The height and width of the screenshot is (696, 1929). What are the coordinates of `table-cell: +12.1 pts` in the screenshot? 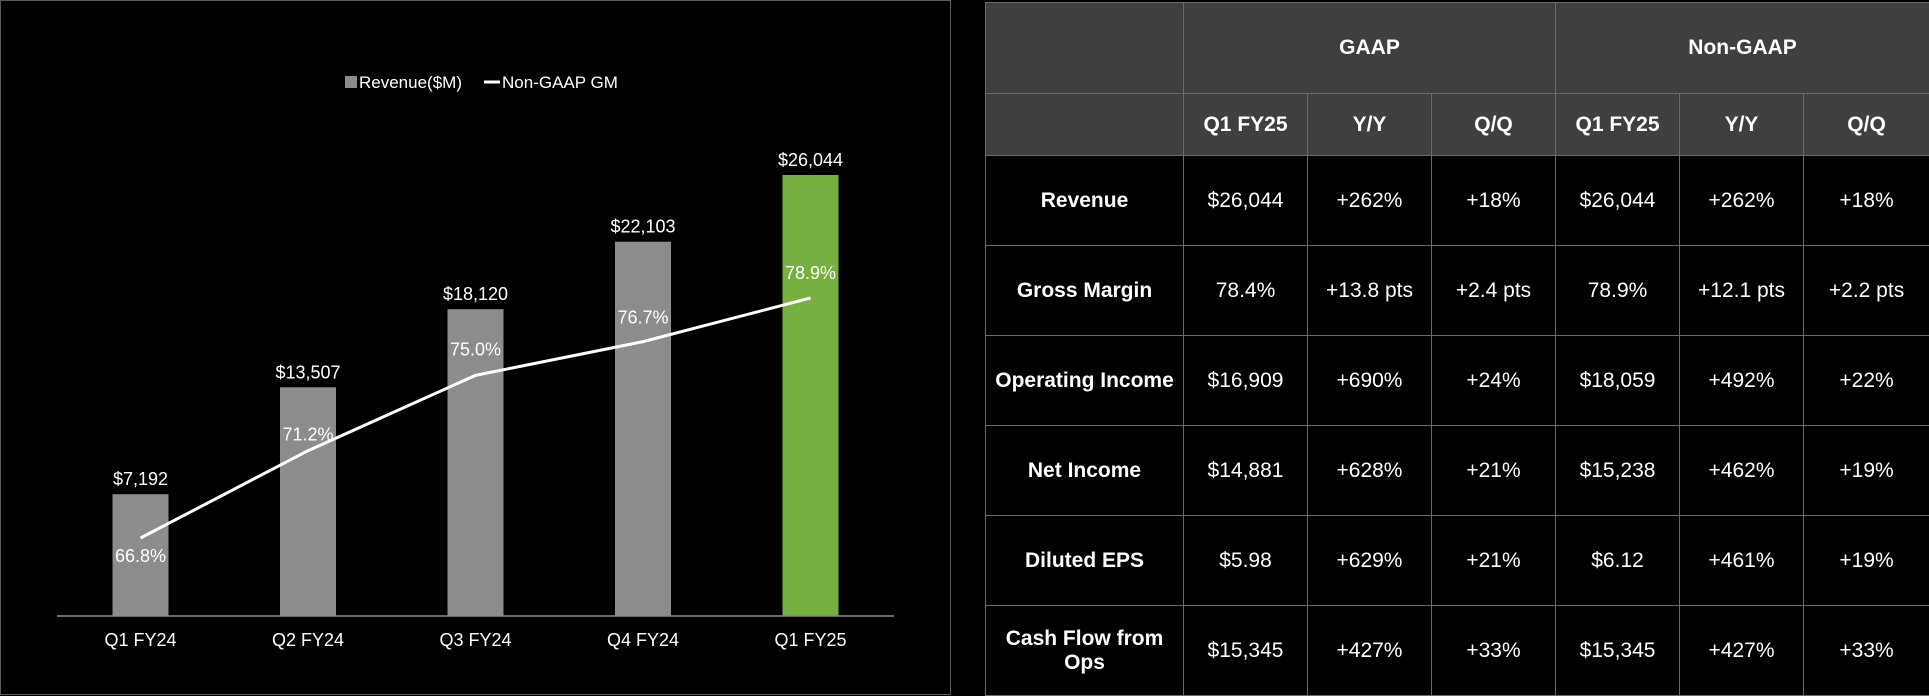 It's located at (1742, 291).